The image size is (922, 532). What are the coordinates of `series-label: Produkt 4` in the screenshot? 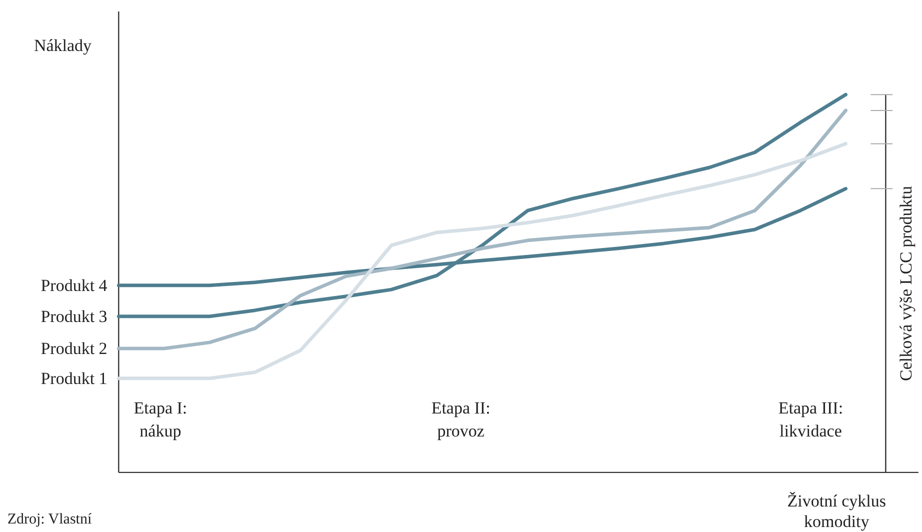 It's located at (74, 285).